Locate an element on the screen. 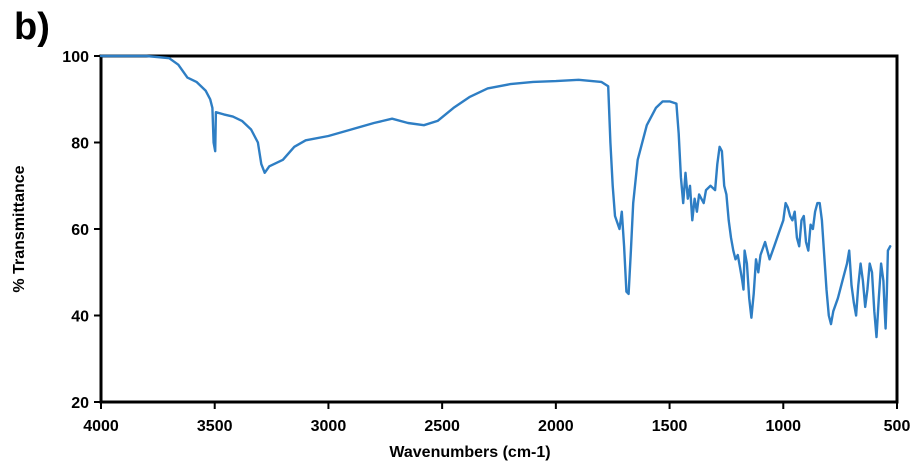 The width and height of the screenshot is (918, 463). panel-label: b) is located at coordinates (32, 27).